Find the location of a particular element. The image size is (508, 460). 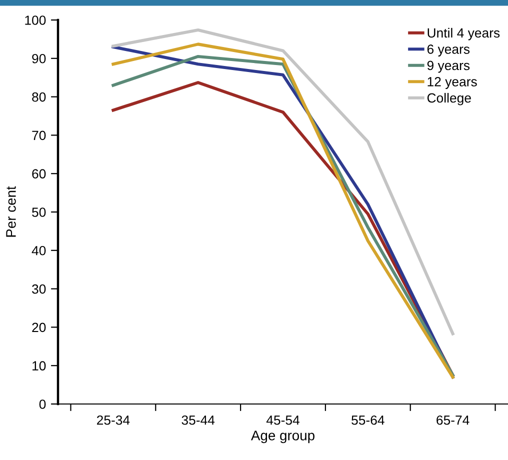

legend-label: 9 years is located at coordinates (448, 66).